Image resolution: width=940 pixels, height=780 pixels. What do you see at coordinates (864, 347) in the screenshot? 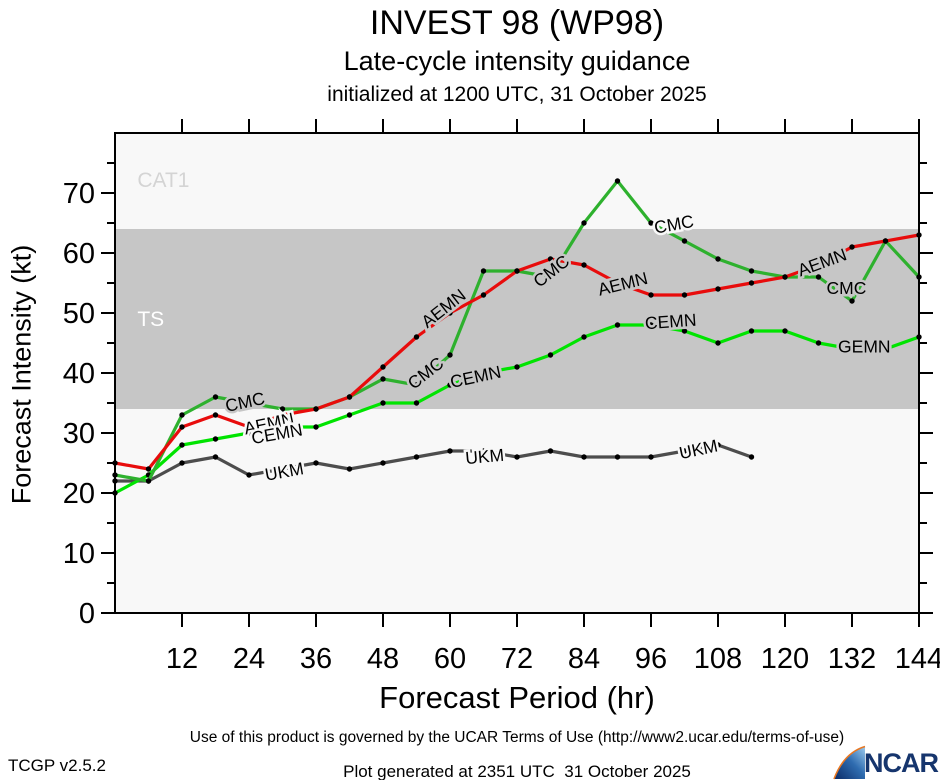
I see `line-label-gemn: GEMN` at bounding box center [864, 347].